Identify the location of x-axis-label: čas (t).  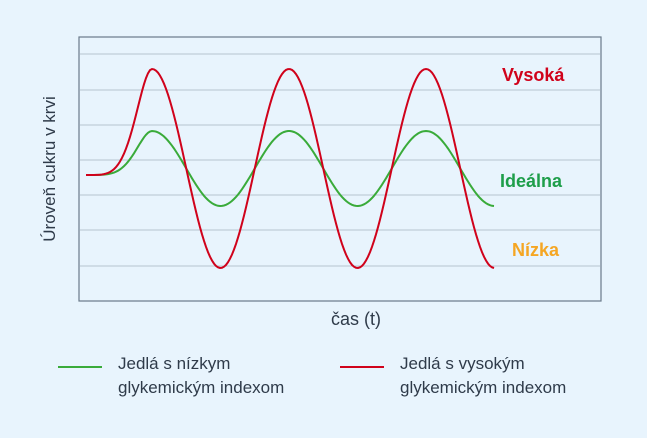
(356, 319).